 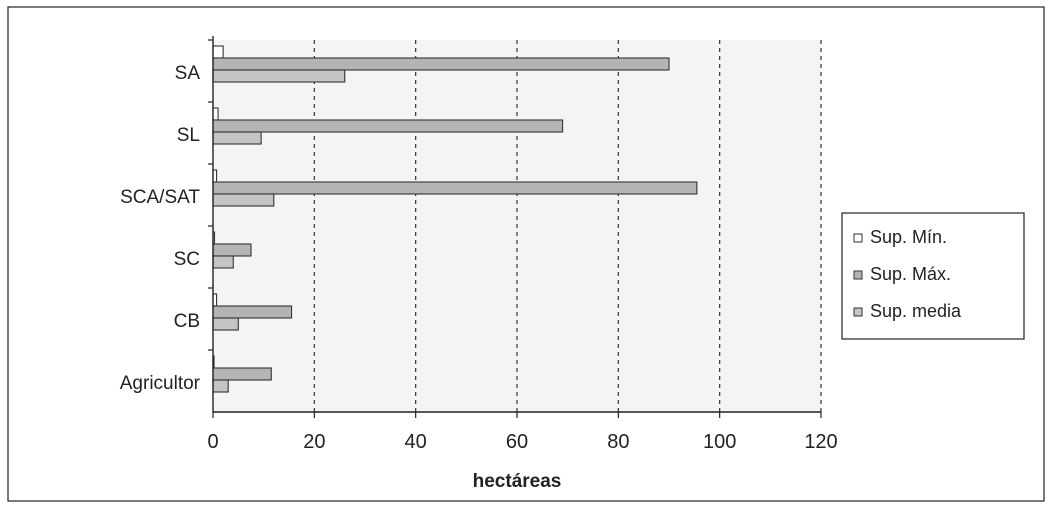 I want to click on y-tick-label: SC, so click(x=187, y=259).